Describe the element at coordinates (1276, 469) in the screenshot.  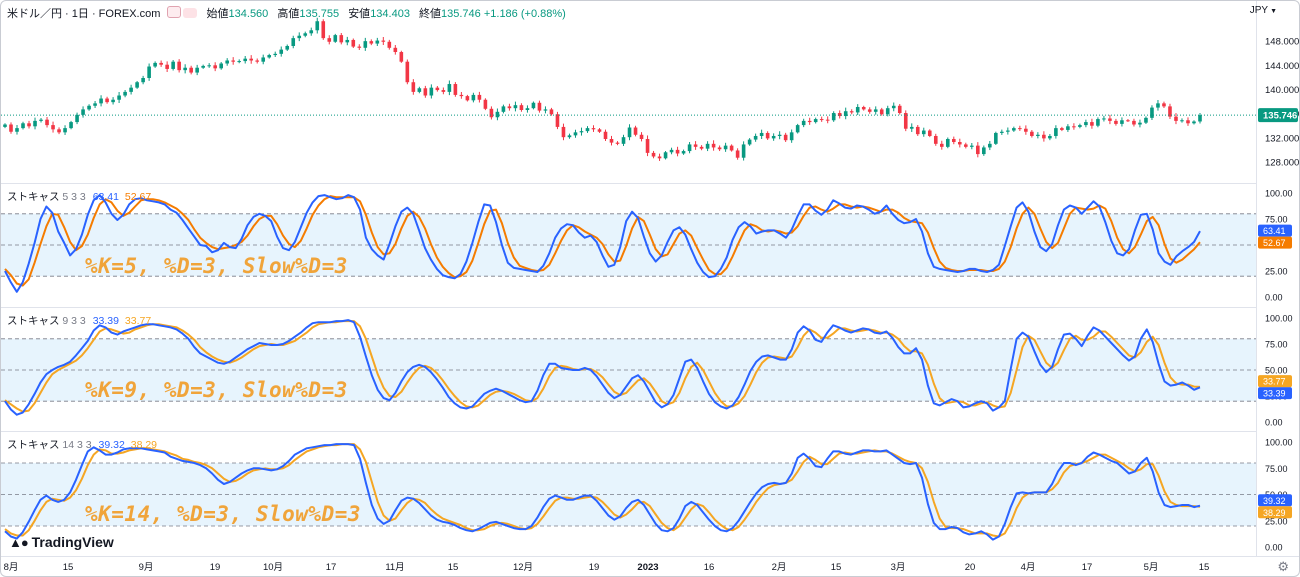
I see `stochastic-tick-label: 75.00` at that location.